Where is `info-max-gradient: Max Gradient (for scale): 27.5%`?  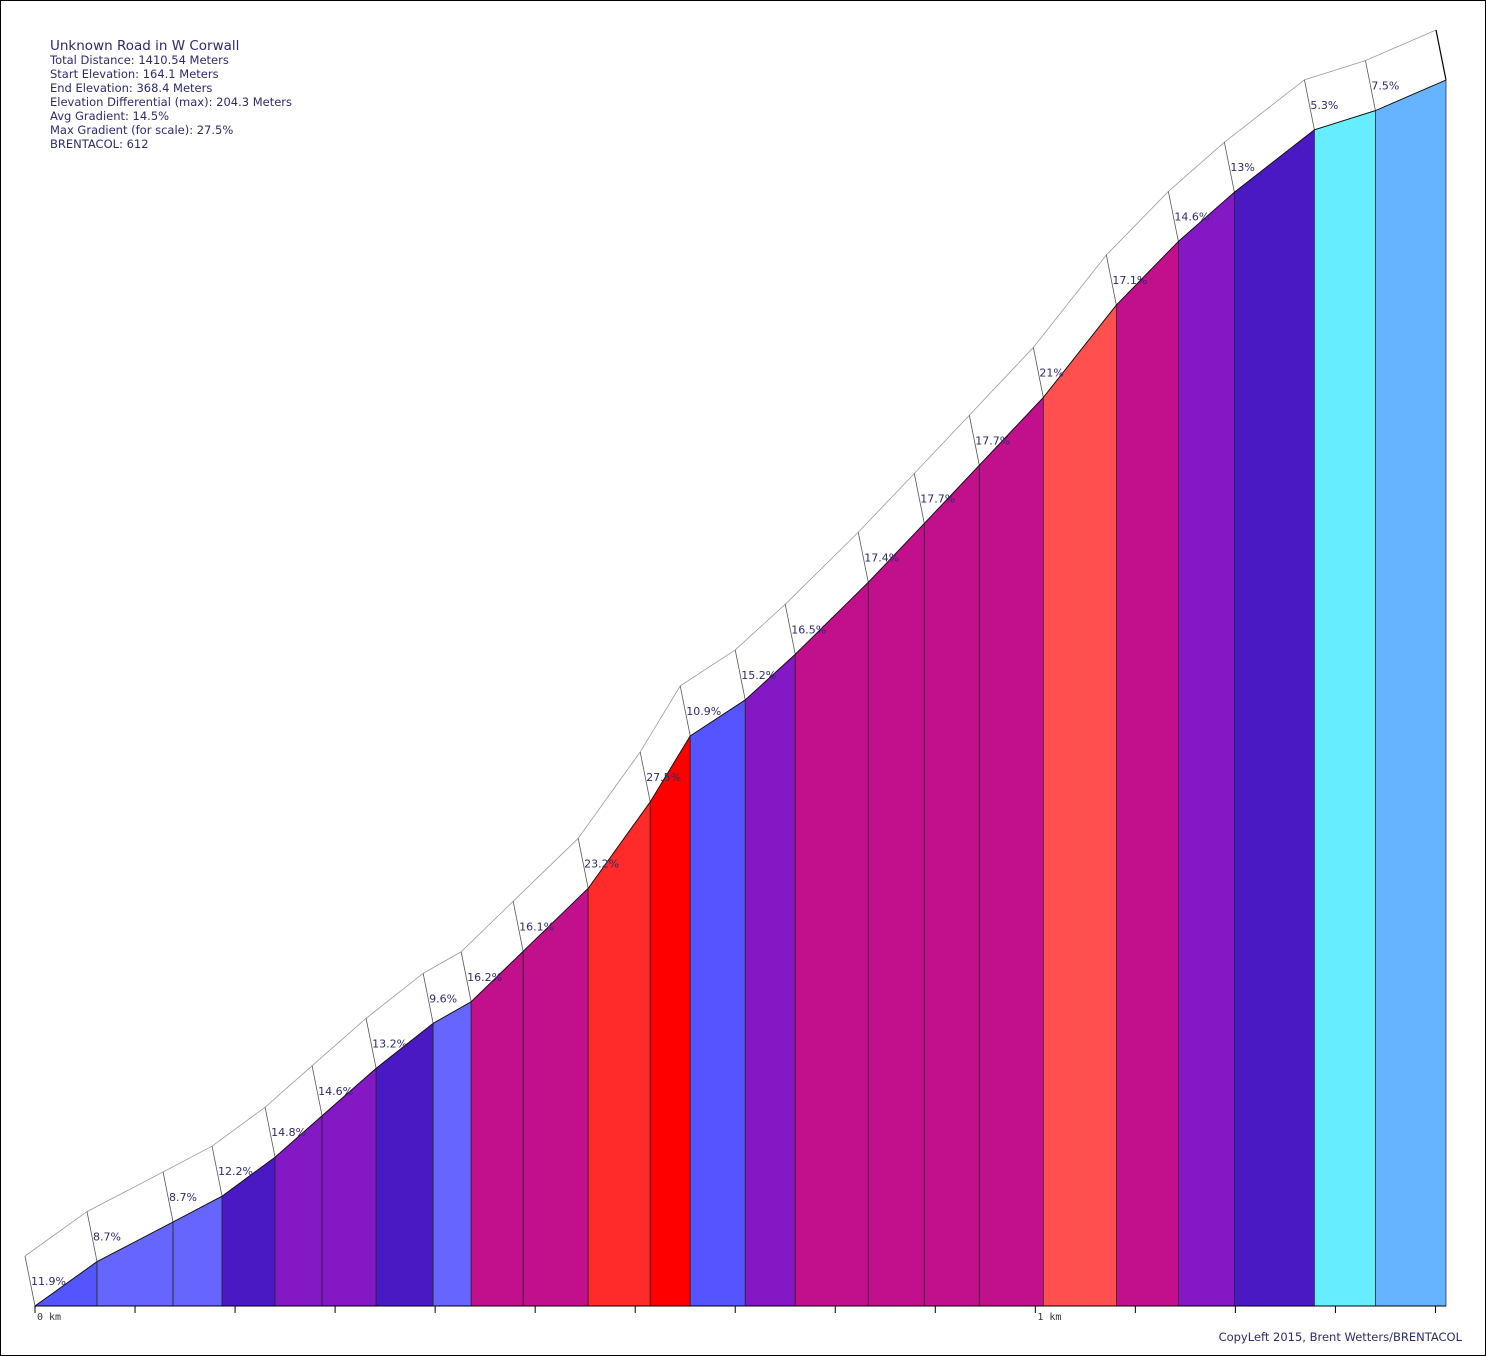 info-max-gradient: Max Gradient (for scale): 27.5% is located at coordinates (141, 130).